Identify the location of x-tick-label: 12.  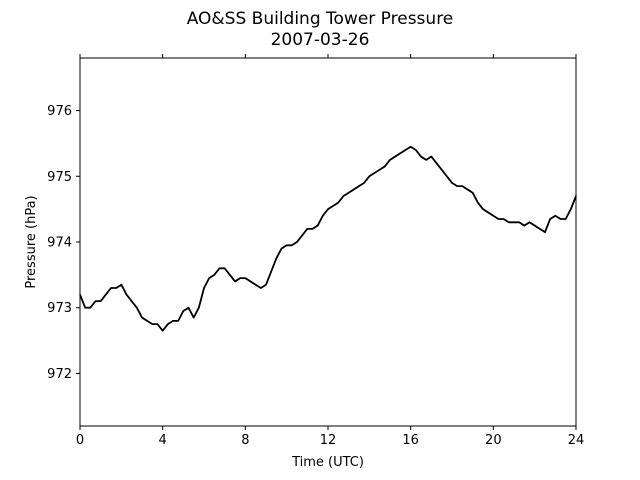
(328, 440).